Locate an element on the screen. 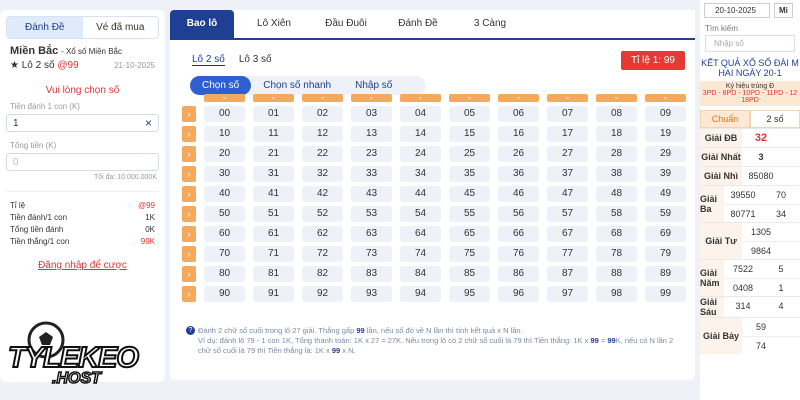 This screenshot has height=400, width=800. number-cell: 31 is located at coordinates (273, 174).